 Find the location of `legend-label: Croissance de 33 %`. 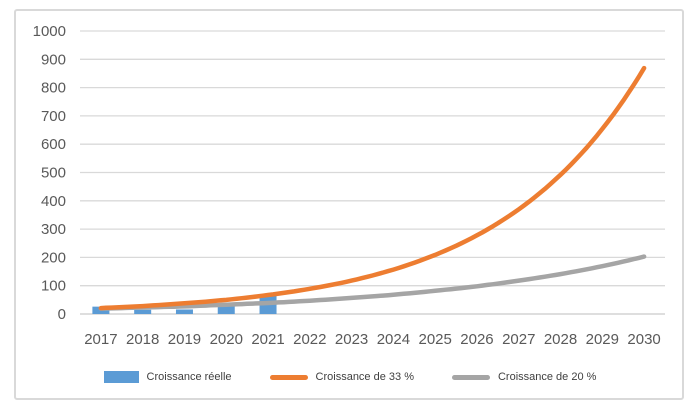

legend-label: Croissance de 33 % is located at coordinates (364, 377).